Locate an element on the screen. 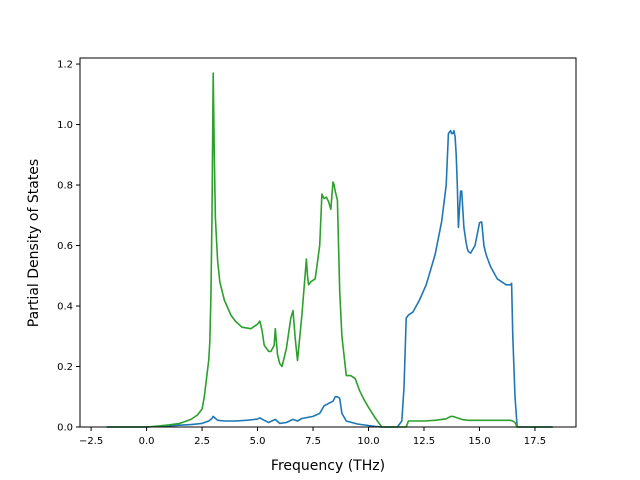  y-tick-label: 1.2 is located at coordinates (65, 65).